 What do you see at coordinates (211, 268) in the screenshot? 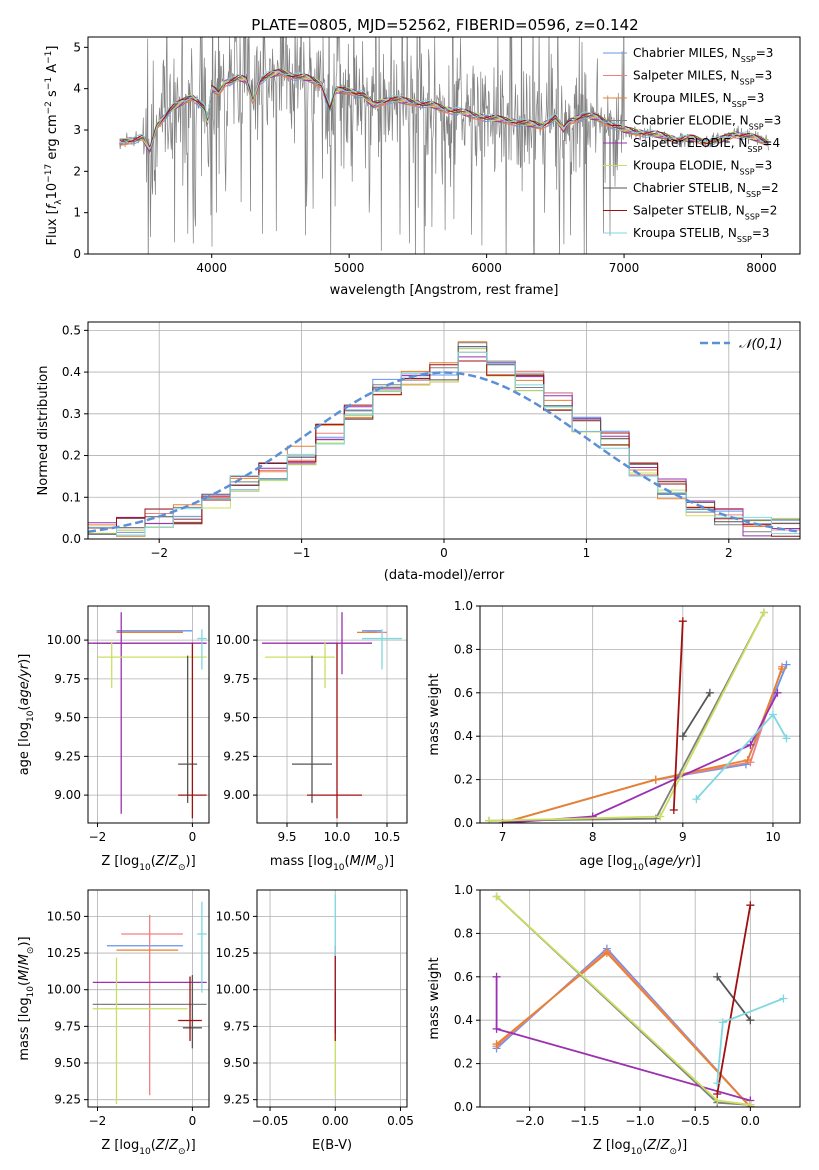
I see `spectrum-xtick-label: 4000` at bounding box center [211, 268].